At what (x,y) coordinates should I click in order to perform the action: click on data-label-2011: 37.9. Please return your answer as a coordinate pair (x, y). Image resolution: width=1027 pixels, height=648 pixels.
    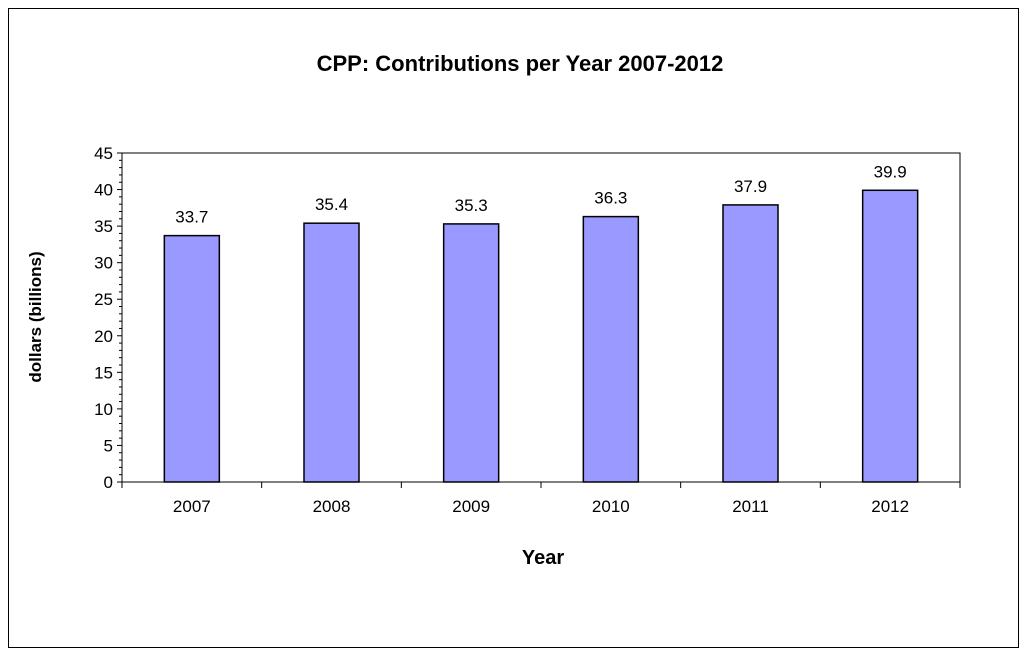
    Looking at the image, I should click on (750, 186).